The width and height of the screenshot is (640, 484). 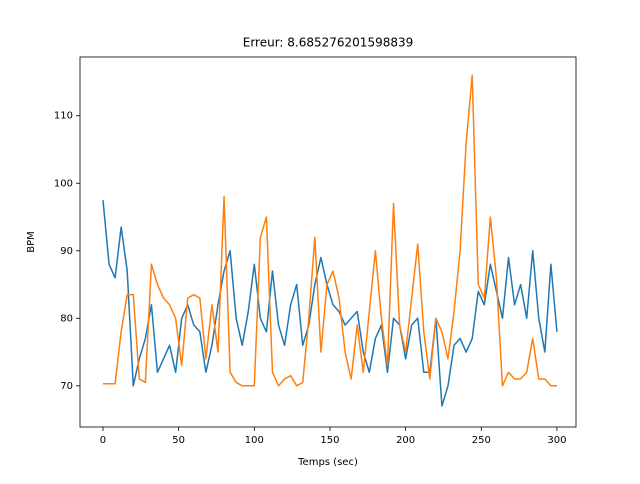 I want to click on x-tick-label: 250, so click(x=481, y=440).